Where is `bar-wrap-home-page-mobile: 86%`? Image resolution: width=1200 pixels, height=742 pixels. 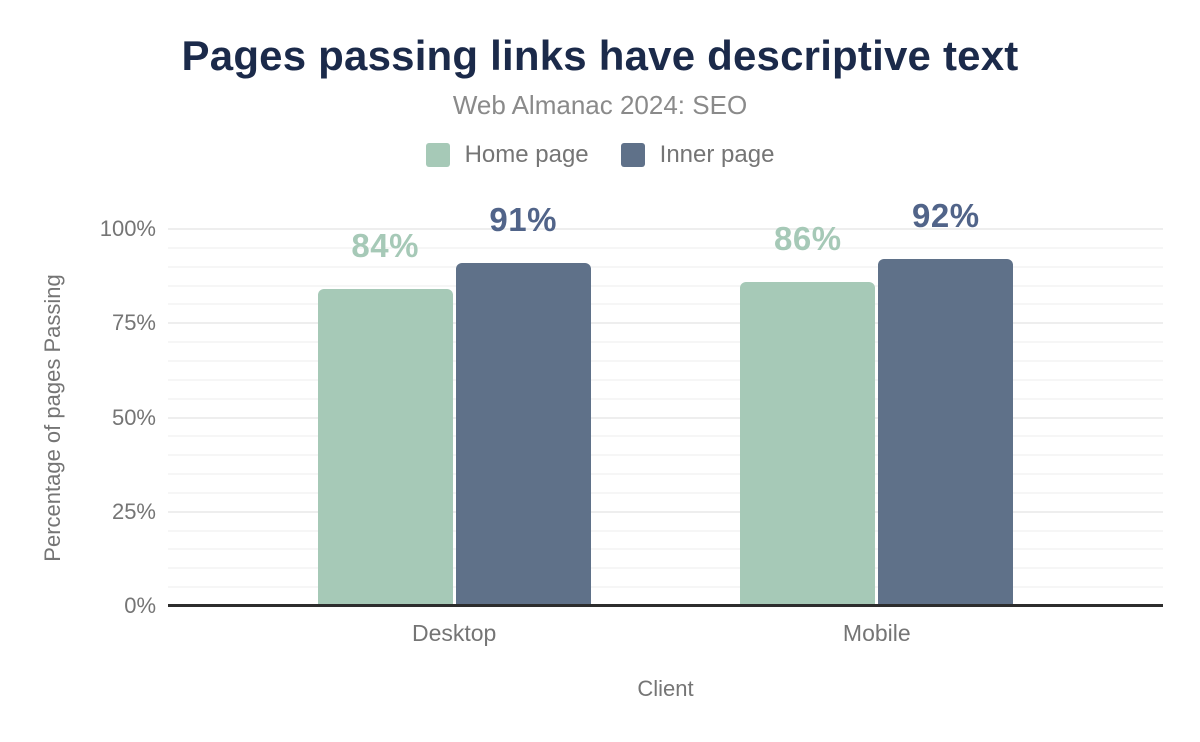 bar-wrap-home-page-mobile: 86% is located at coordinates (808, 413).